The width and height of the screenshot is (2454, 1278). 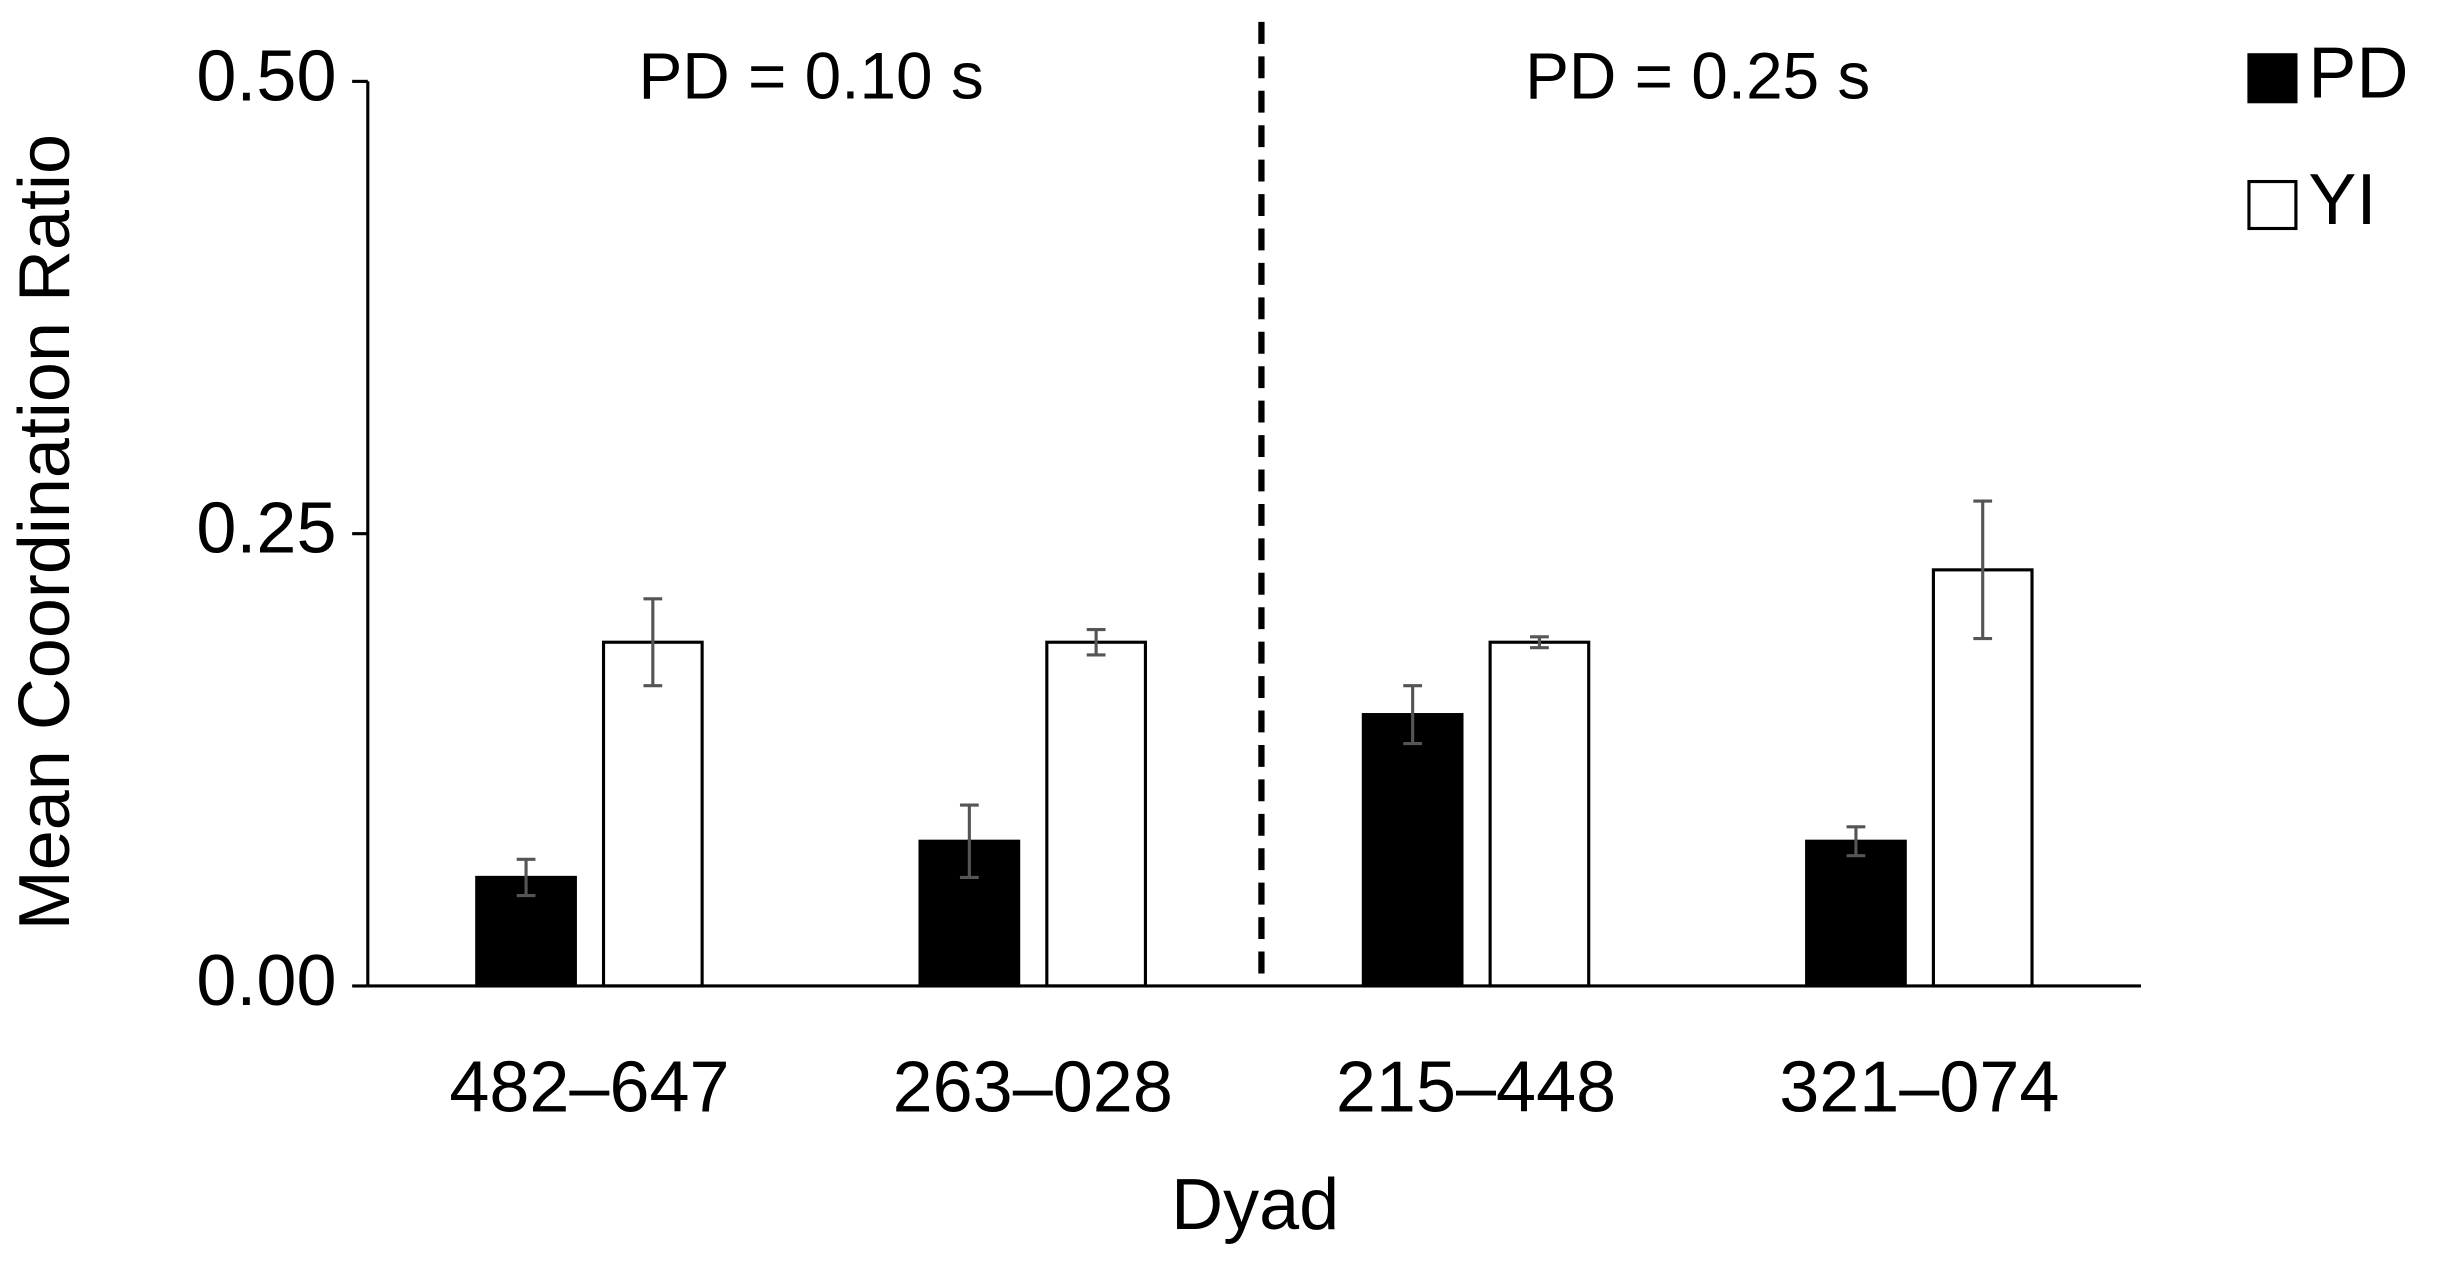 What do you see at coordinates (1919, 1087) in the screenshot?
I see `x-tick-label: 321–074` at bounding box center [1919, 1087].